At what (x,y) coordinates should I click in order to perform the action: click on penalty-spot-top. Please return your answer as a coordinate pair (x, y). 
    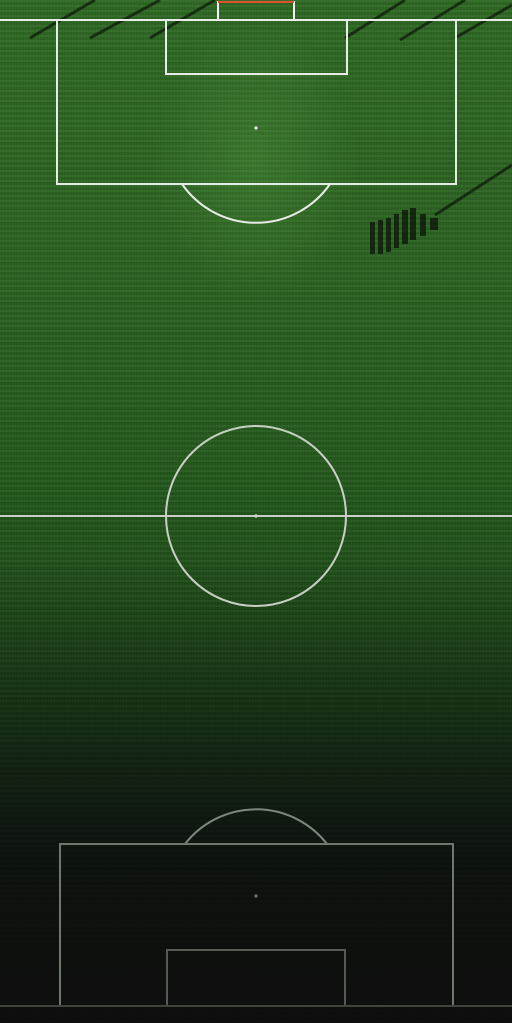
    Looking at the image, I should click on (256, 128).